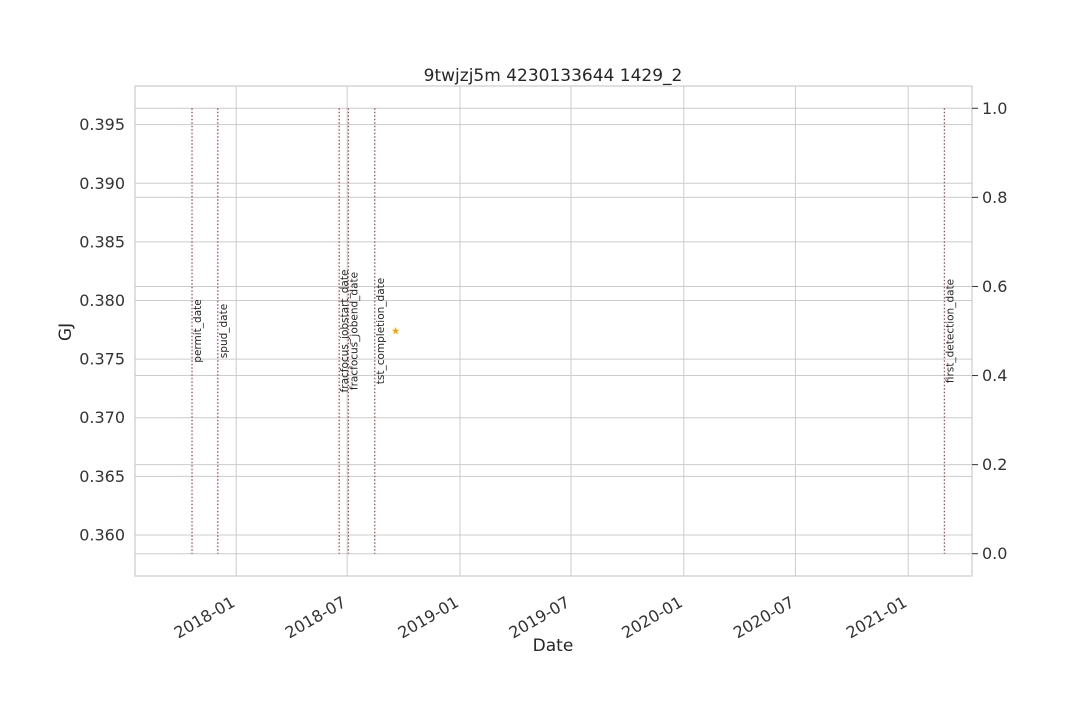  I want to click on y-right-tick-label: 1.0, so click(994, 108).